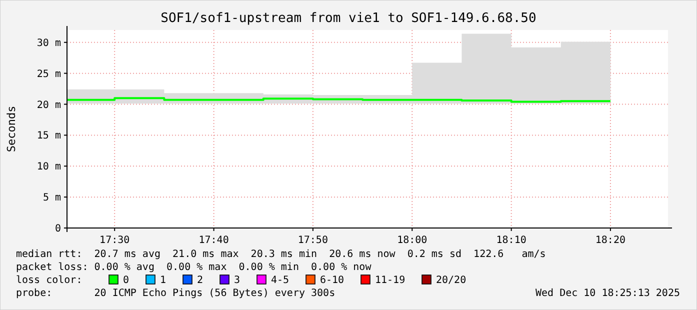 This screenshot has height=310, width=697. What do you see at coordinates (51, 198) in the screenshot?
I see `y-tick-label: 5 m` at bounding box center [51, 198].